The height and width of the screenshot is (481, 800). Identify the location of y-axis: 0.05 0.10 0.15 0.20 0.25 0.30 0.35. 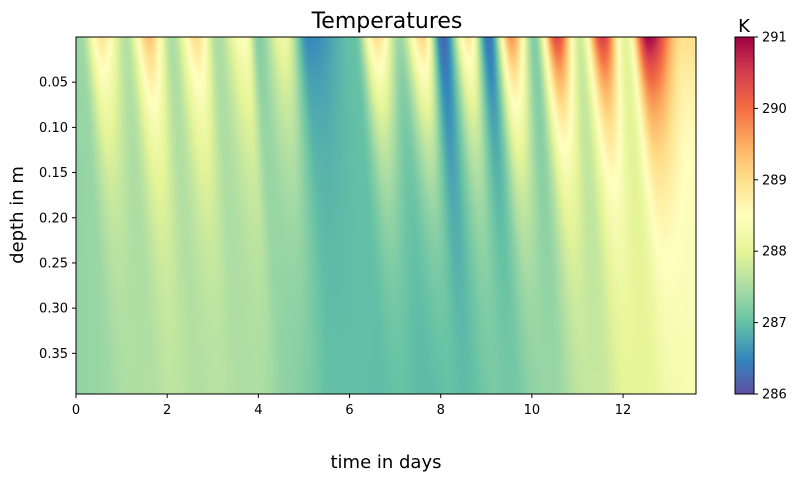
(57, 219).